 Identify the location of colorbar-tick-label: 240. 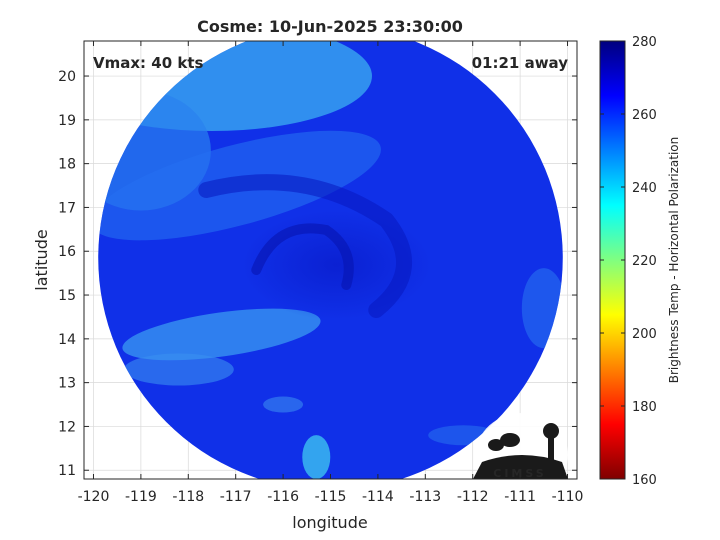
(644, 188).